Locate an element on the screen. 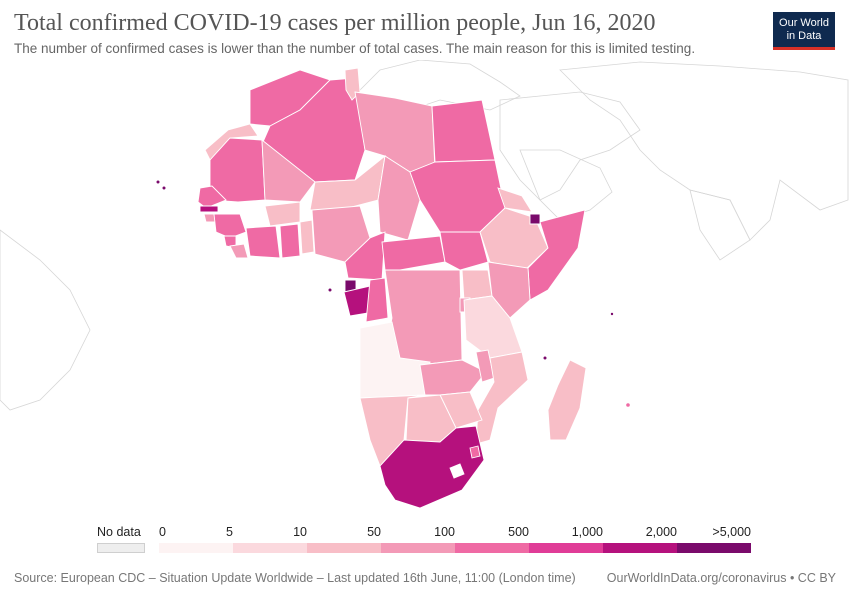 The width and height of the screenshot is (850, 600). country-south-sudan is located at coordinates (464, 251).